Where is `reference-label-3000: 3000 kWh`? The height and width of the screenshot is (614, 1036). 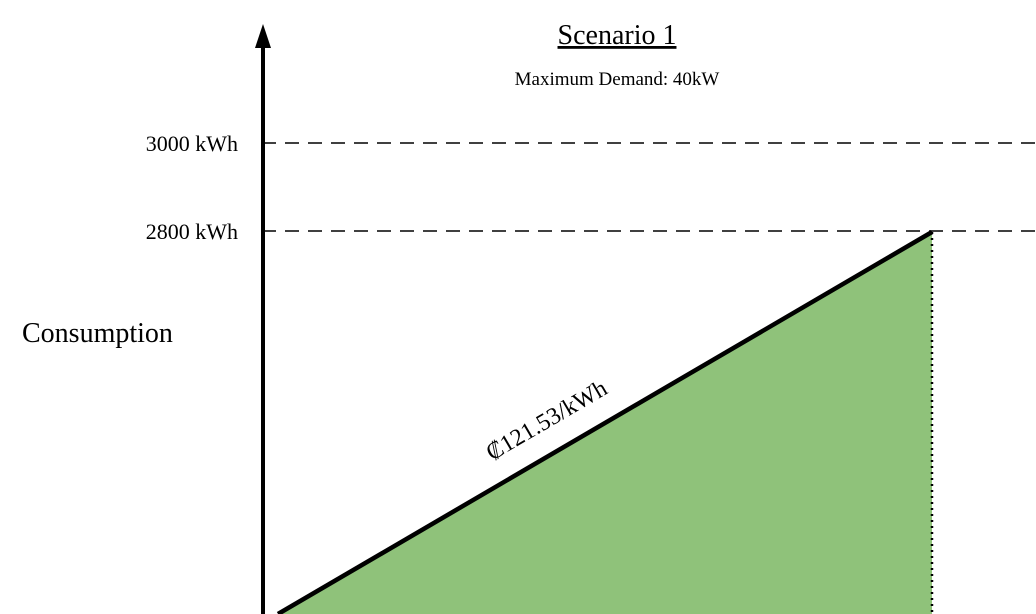 reference-label-3000: 3000 kWh is located at coordinates (192, 143).